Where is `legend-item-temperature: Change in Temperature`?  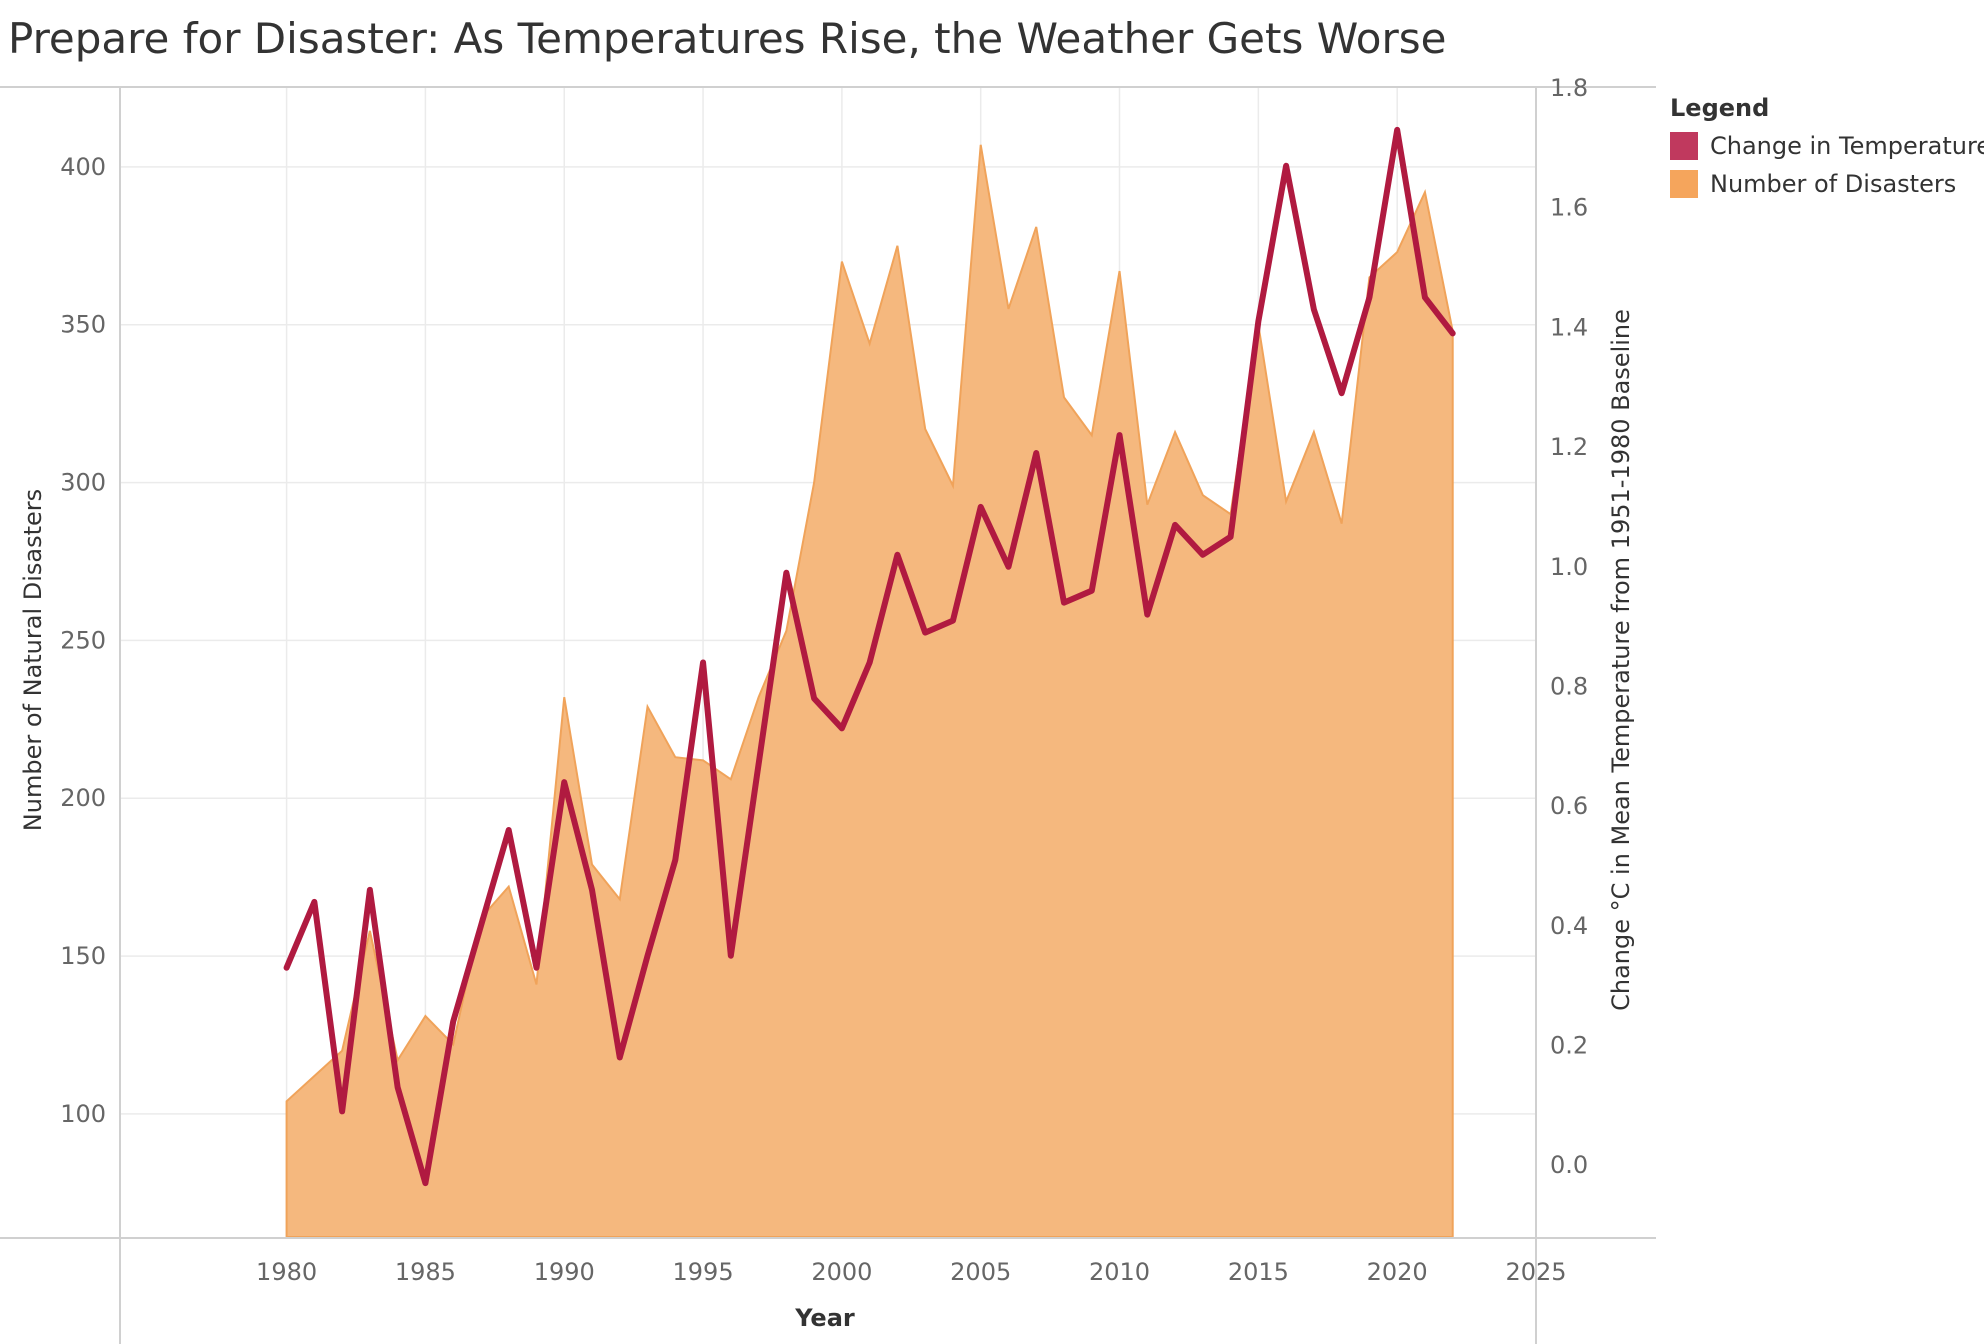
legend-item-temperature: Change in Temperature is located at coordinates (1827, 146).